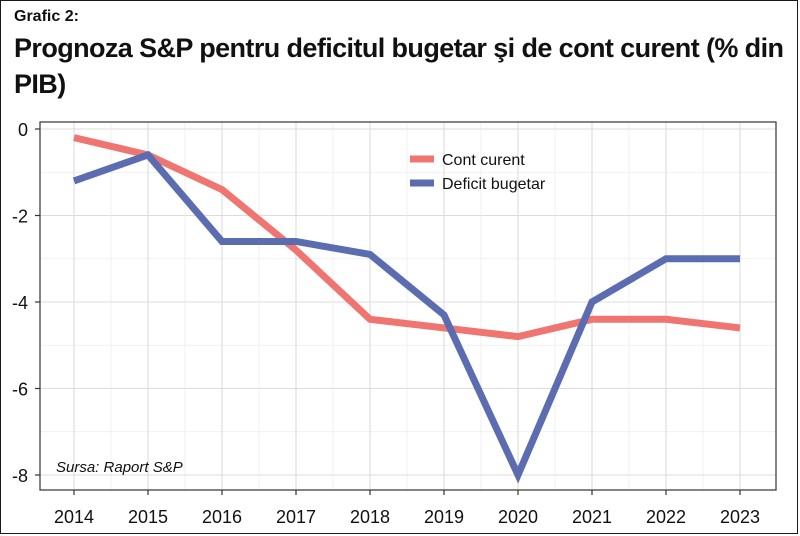 The height and width of the screenshot is (536, 800). Describe the element at coordinates (483, 160) in the screenshot. I see `legend-label: Cont curent` at that location.